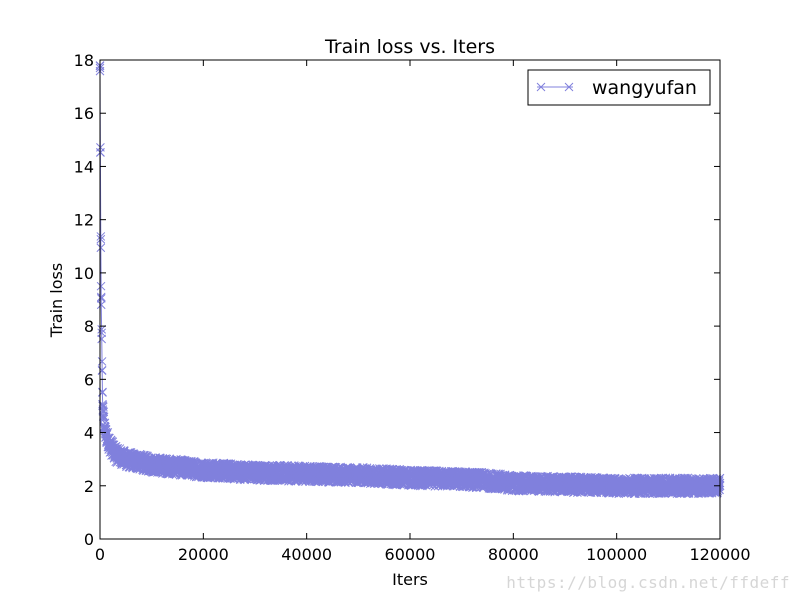  What do you see at coordinates (89, 539) in the screenshot?
I see `y-tick-label: 0` at bounding box center [89, 539].